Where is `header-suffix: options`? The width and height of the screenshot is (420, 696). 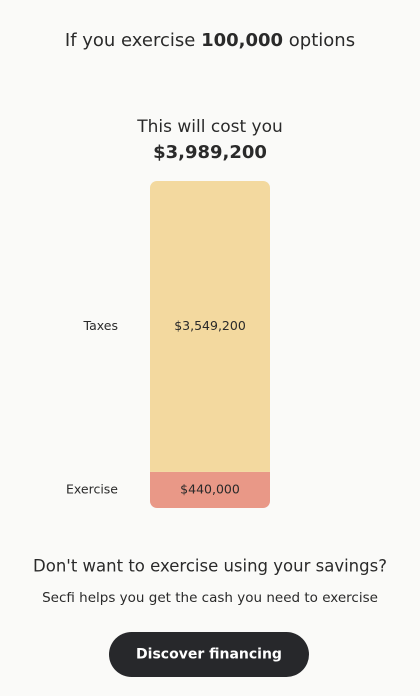
header-suffix: options is located at coordinates (322, 40).